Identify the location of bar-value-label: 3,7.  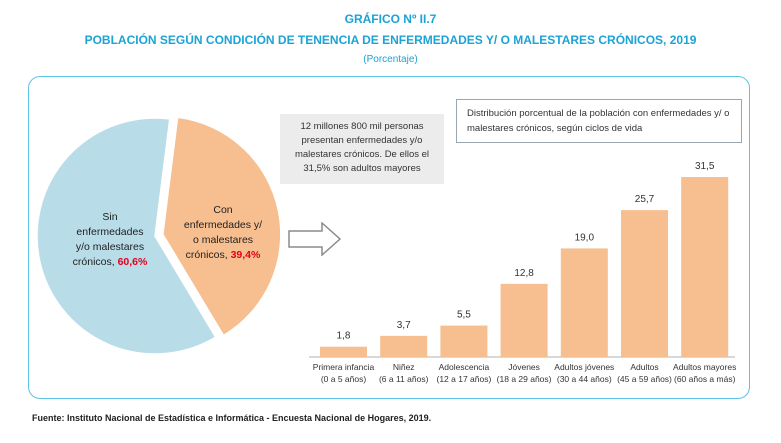
(404, 325).